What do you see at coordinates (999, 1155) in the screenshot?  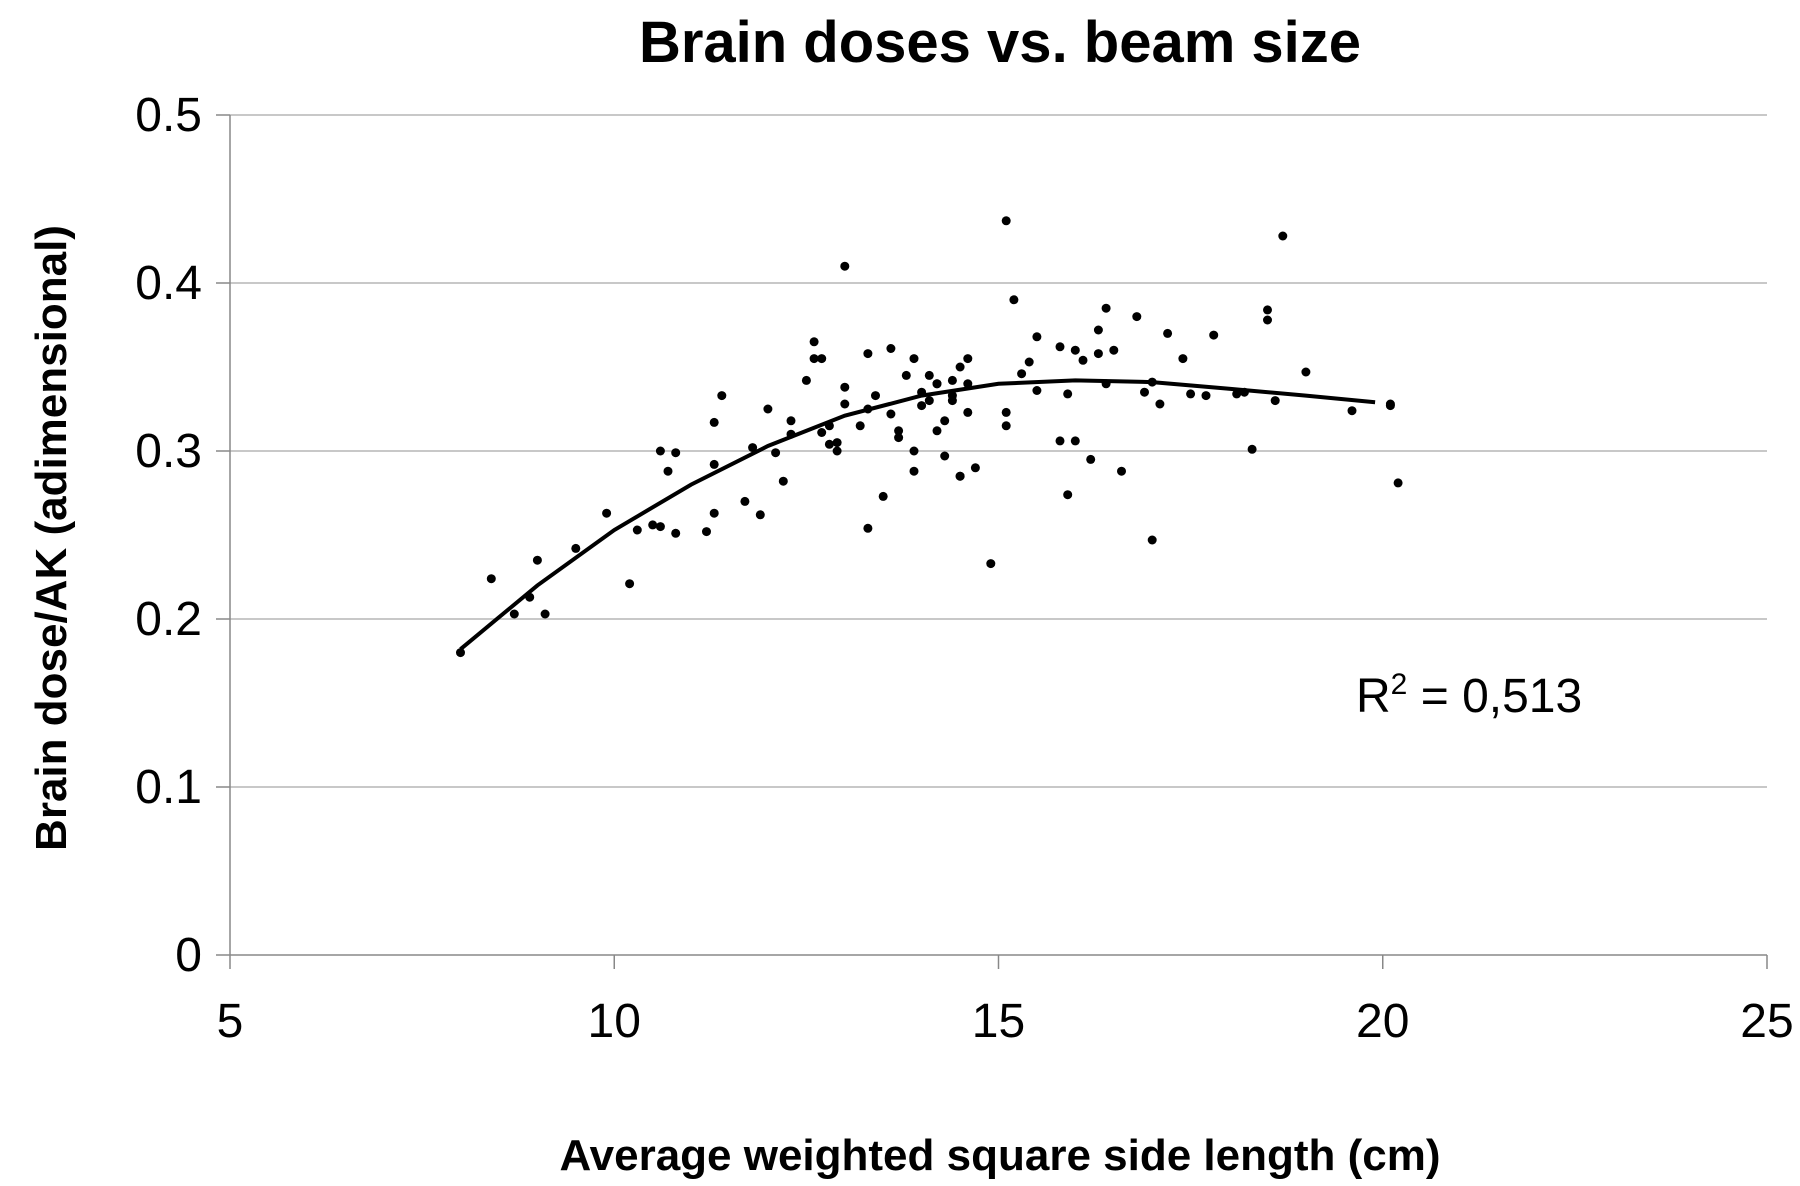 I see `x-axis-label: Average weighted square side length (cm)` at bounding box center [999, 1155].